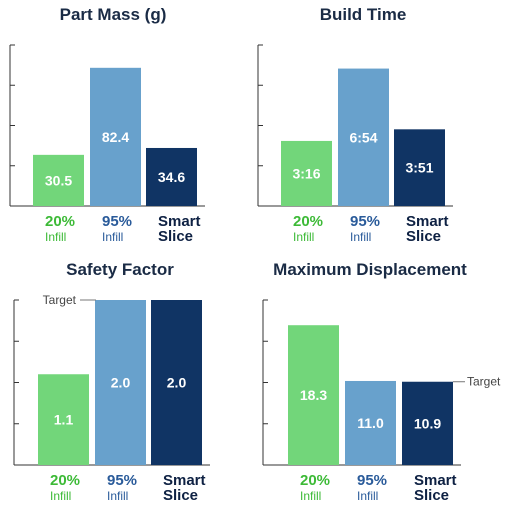 The image size is (512, 509). What do you see at coordinates (120, 269) in the screenshot?
I see `chart-title: Safety Factor` at bounding box center [120, 269].